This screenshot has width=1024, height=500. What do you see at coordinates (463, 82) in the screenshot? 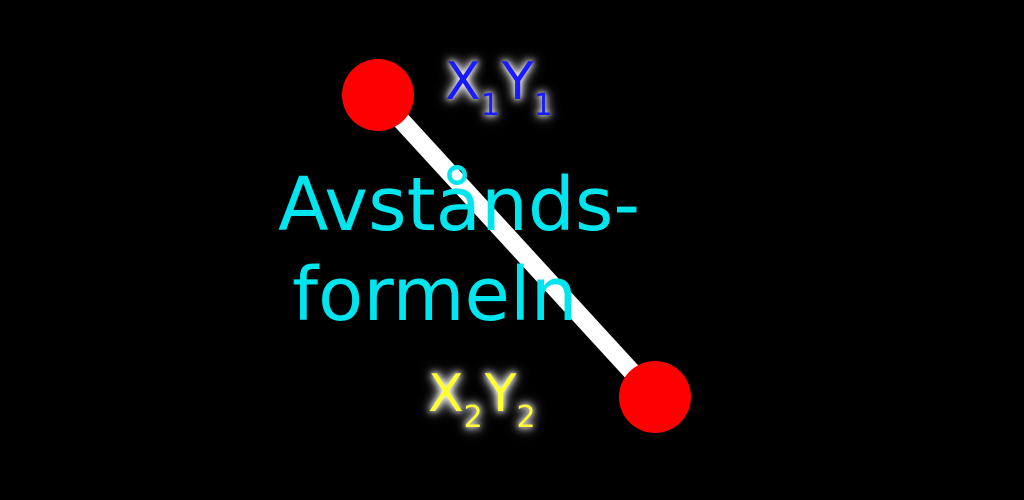
I see `point-1-x: X` at bounding box center [463, 82].